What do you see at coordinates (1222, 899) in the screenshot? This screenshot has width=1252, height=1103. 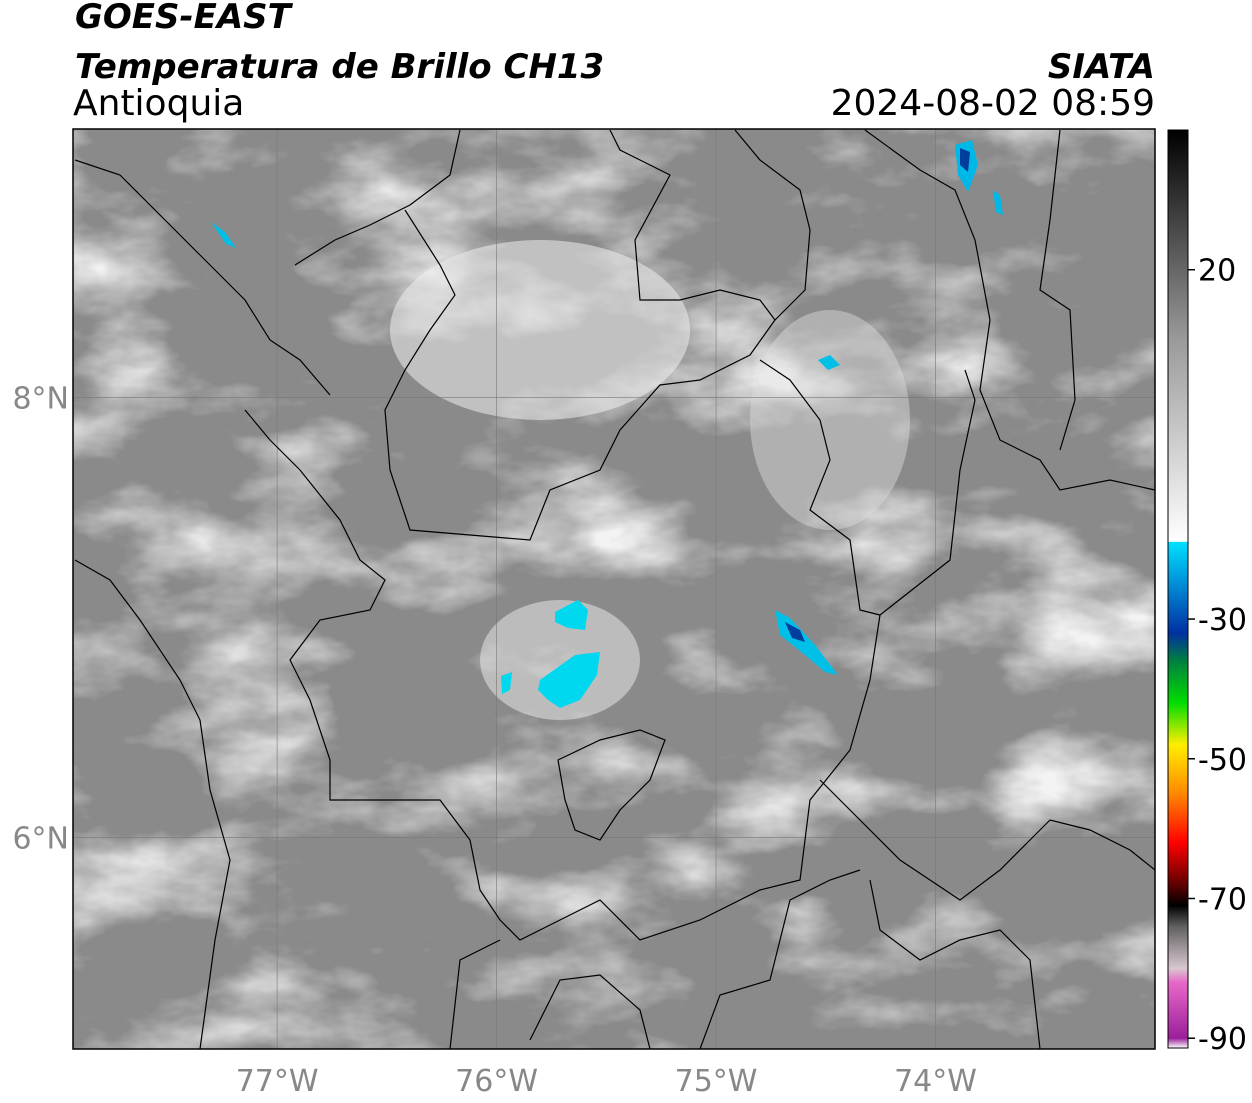 I see `colorbar-tick-label: -70` at bounding box center [1222, 899].